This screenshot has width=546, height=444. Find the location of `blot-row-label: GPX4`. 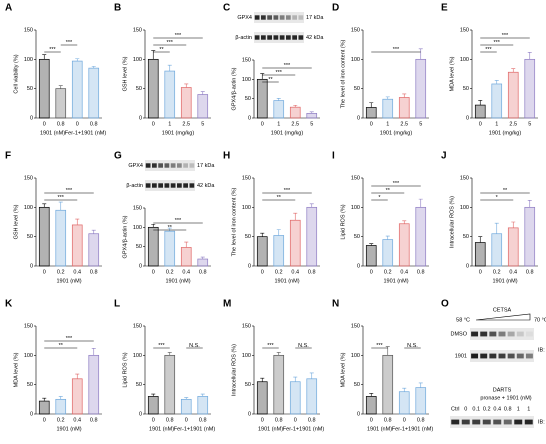

blot-row-label: GPX4 is located at coordinates (244, 18).